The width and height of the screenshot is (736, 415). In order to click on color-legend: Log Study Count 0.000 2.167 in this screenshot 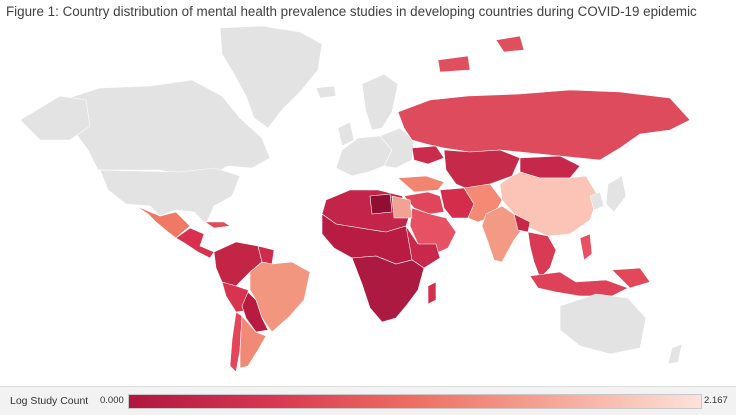, I will do `click(368, 400)`.